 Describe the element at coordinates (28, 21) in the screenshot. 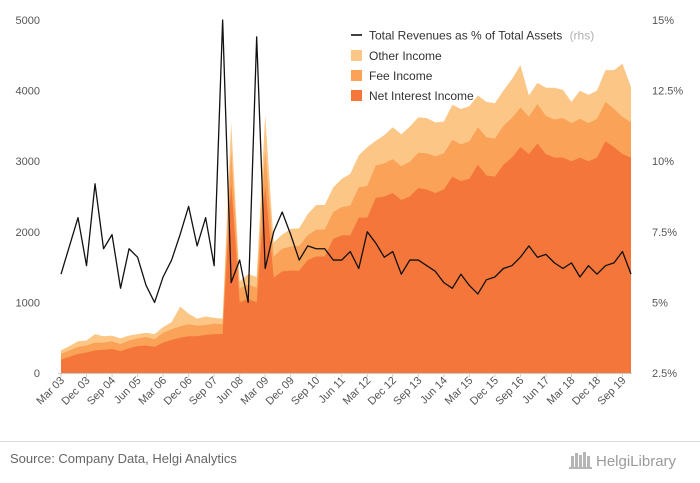

I see `left-tick-label: 5000` at that location.